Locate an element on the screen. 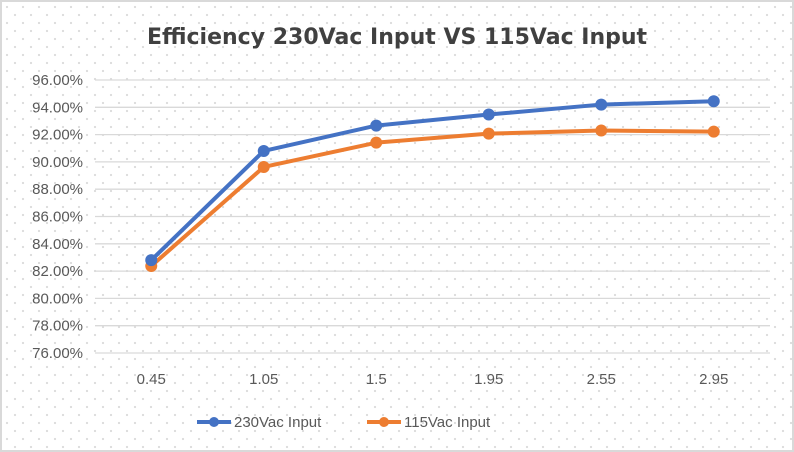  x-tick-label: 2.55 is located at coordinates (601, 379).